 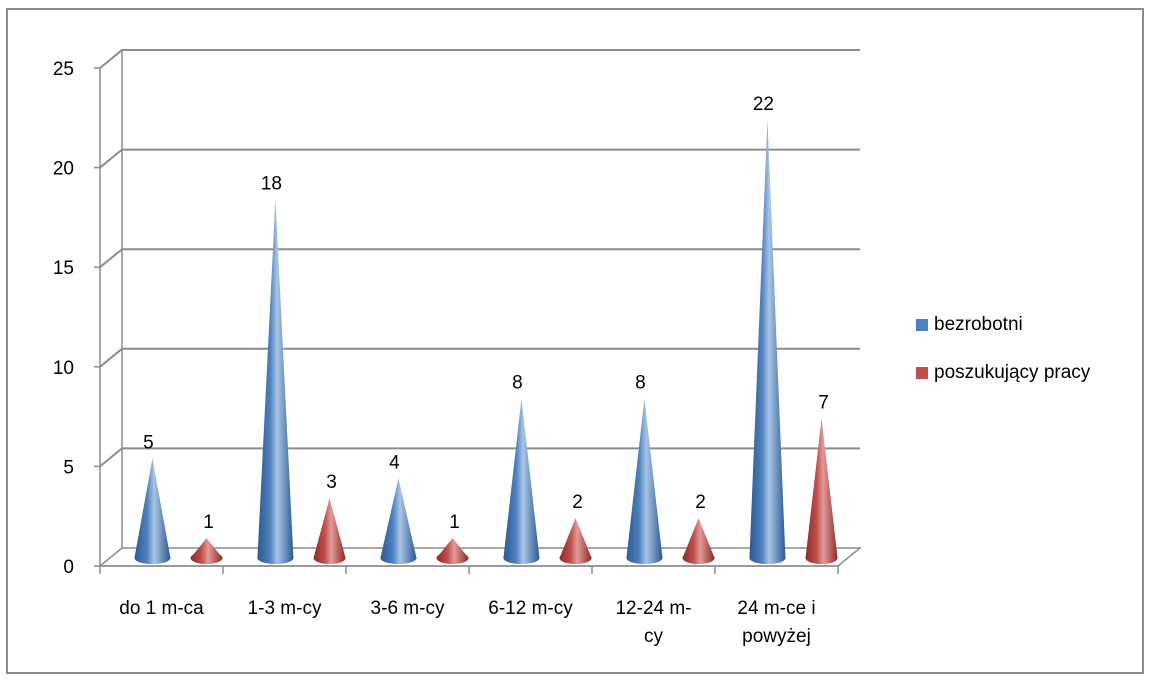 What do you see at coordinates (63, 169) in the screenshot?
I see `y-tick-label: 20` at bounding box center [63, 169].